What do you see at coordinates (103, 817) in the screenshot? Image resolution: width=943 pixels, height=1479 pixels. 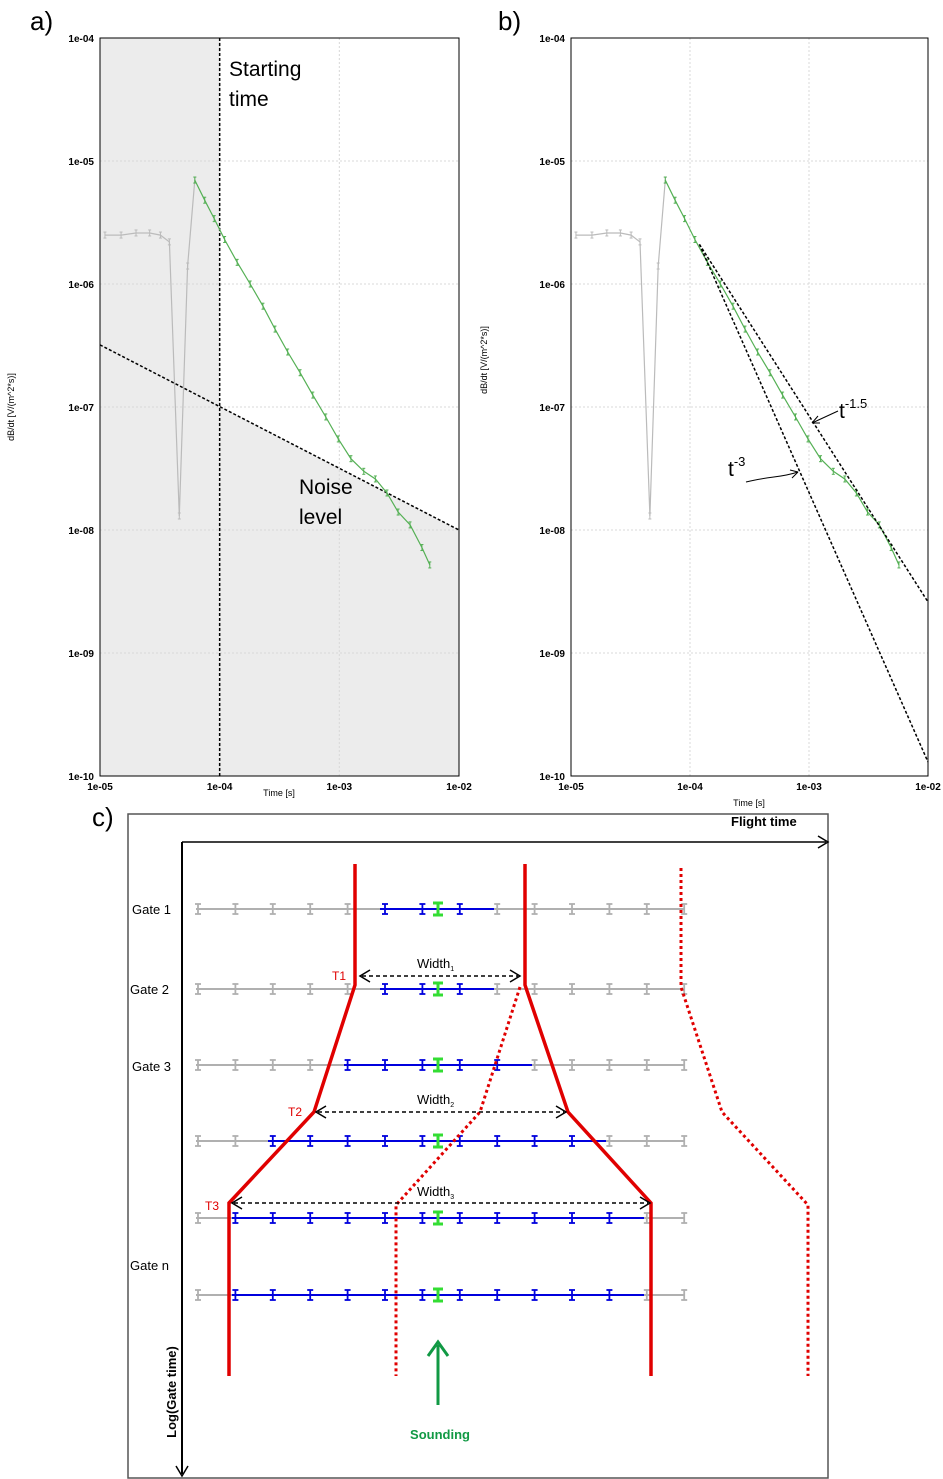 I see `panel-label-c: c)` at bounding box center [103, 817].